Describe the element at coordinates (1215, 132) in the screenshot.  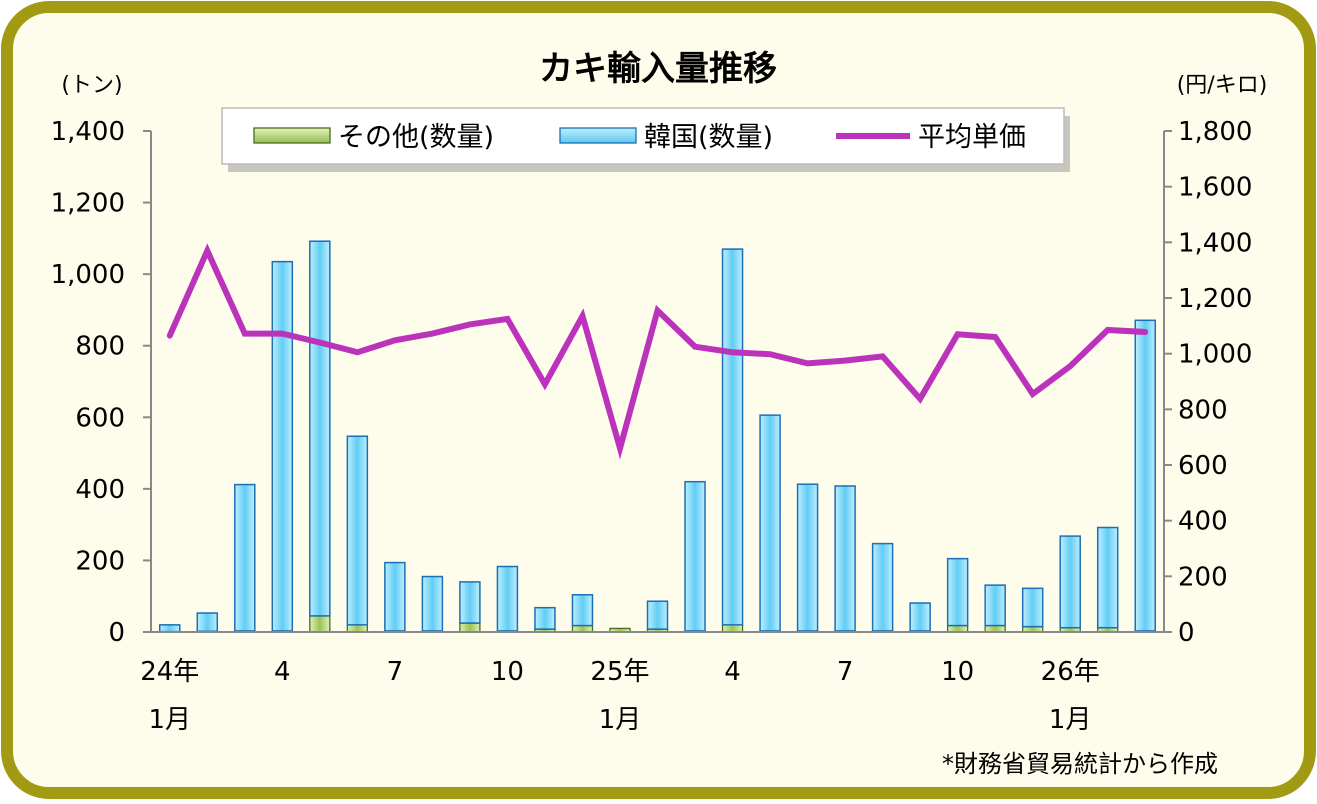
I see `right-tick-label: 1,800` at that location.